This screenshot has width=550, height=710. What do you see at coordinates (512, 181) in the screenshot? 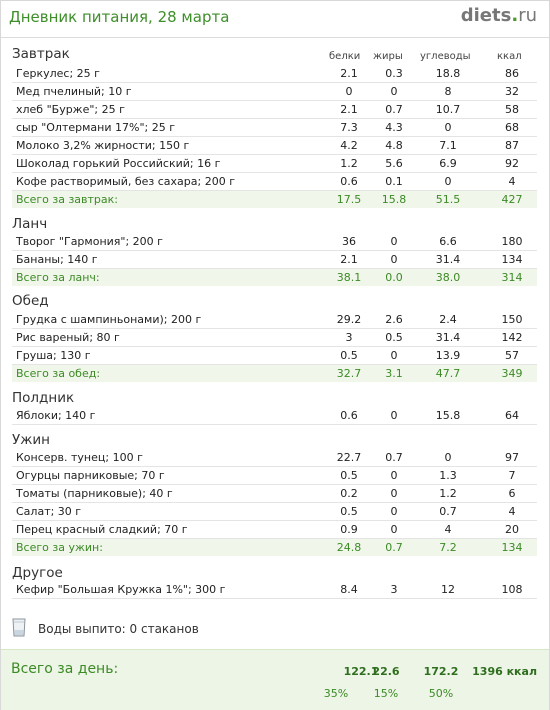
I see `food-kcal: 4` at bounding box center [512, 181].